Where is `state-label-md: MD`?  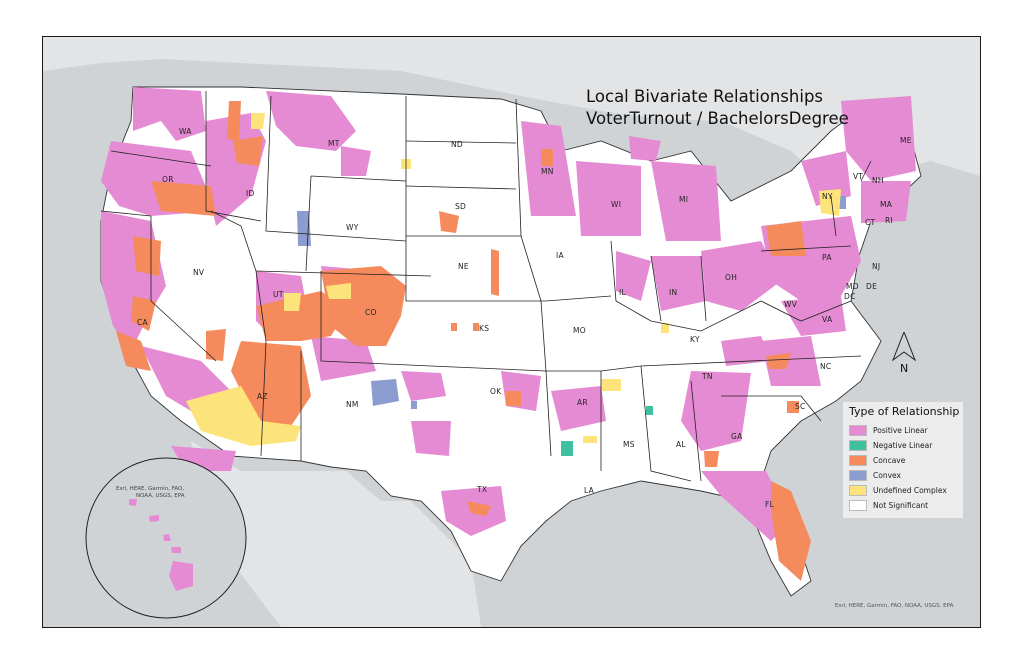 state-label-md: MD is located at coordinates (852, 286).